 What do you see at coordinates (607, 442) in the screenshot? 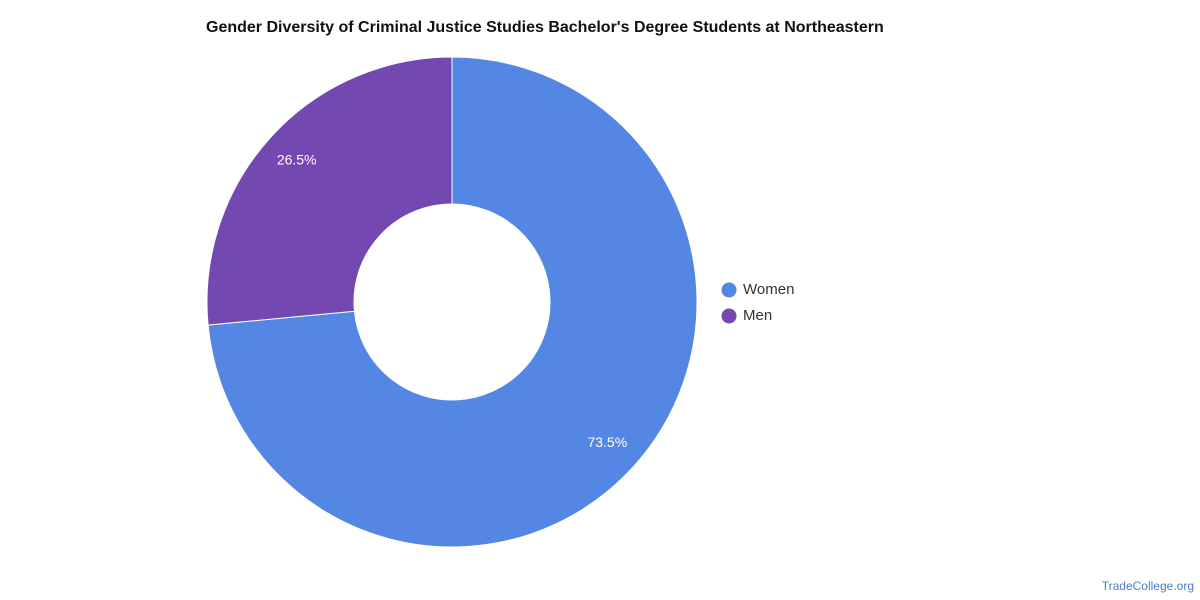
I see `data-label: 73.5%` at bounding box center [607, 442].